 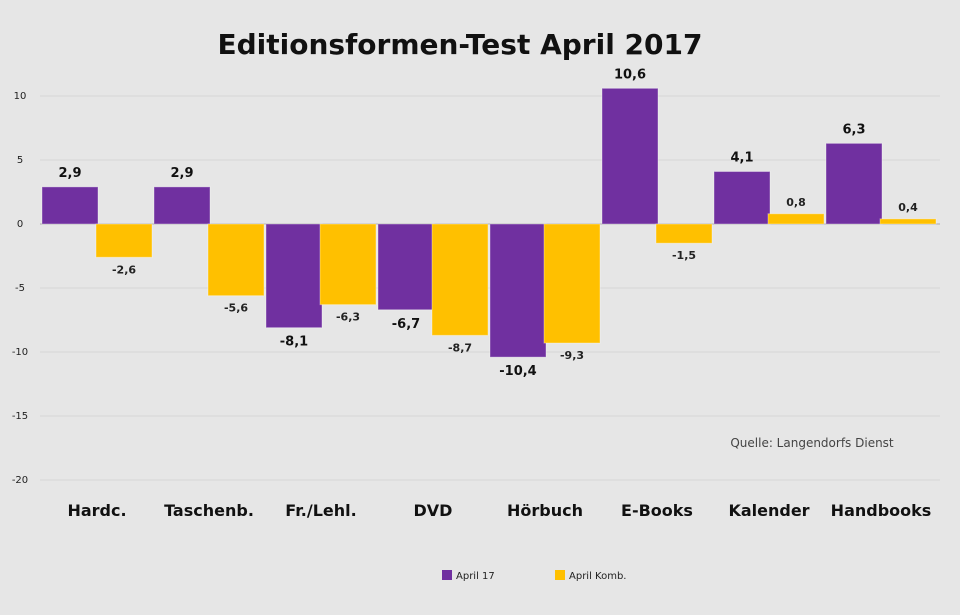 I want to click on data-label: 6,3, so click(x=853, y=129).